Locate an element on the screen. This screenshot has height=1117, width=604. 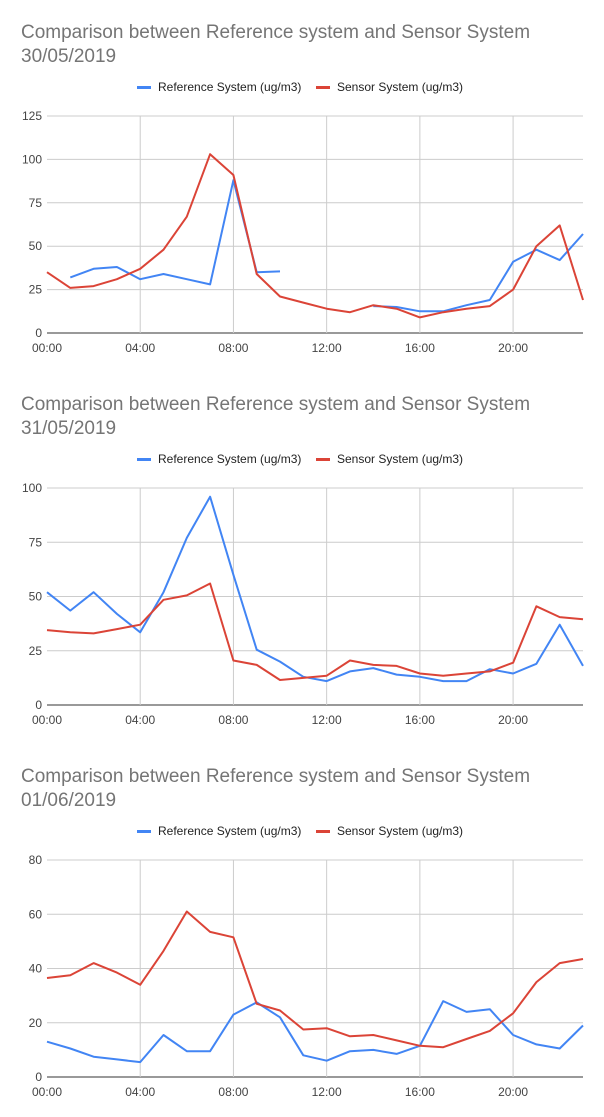
chart-title-line2: 30/05/2019 is located at coordinates (69, 56).